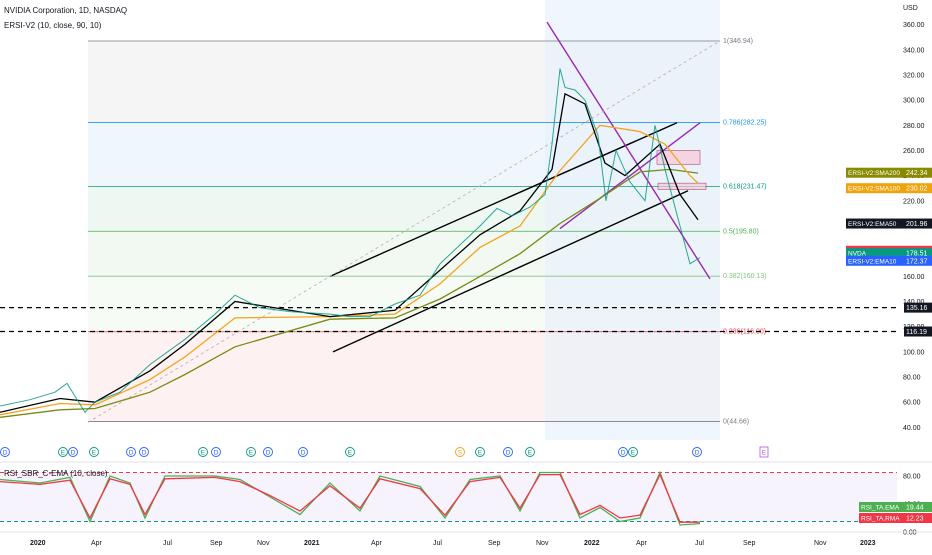 The height and width of the screenshot is (555, 932). I want to click on rsi-value: 19.44, so click(915, 508).